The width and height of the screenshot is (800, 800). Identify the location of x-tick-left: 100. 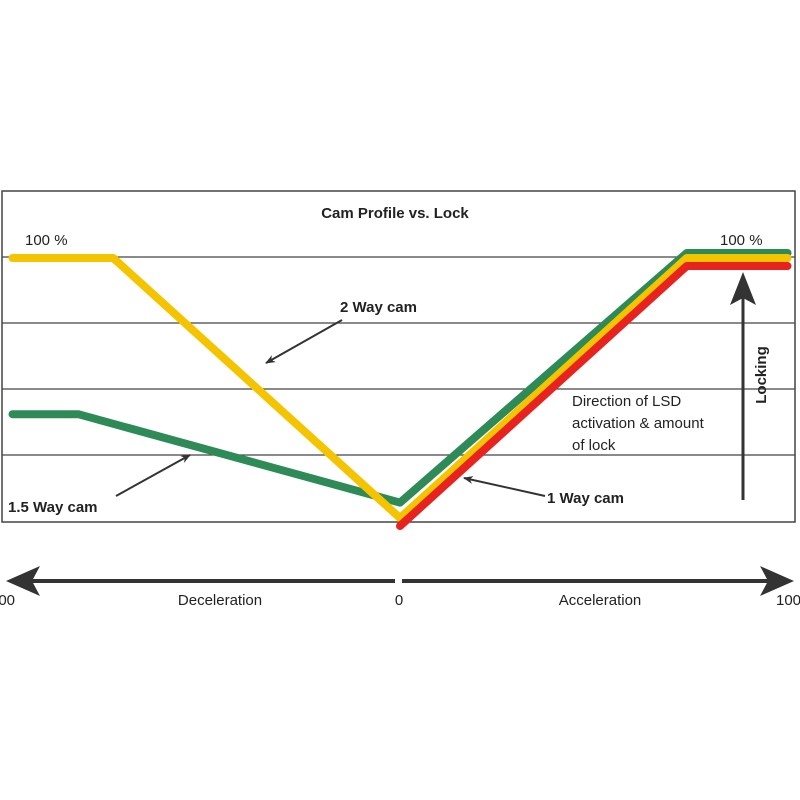
(7, 600).